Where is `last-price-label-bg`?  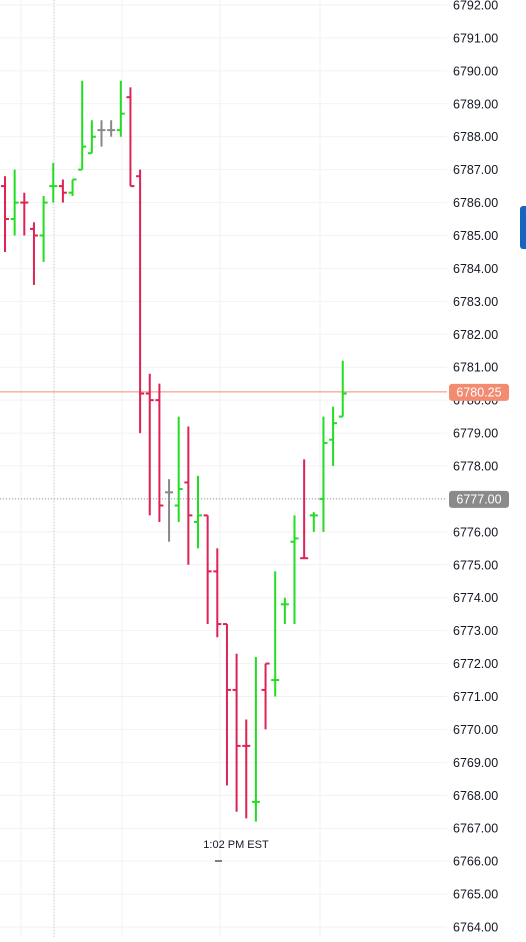
last-price-label-bg is located at coordinates (479, 392).